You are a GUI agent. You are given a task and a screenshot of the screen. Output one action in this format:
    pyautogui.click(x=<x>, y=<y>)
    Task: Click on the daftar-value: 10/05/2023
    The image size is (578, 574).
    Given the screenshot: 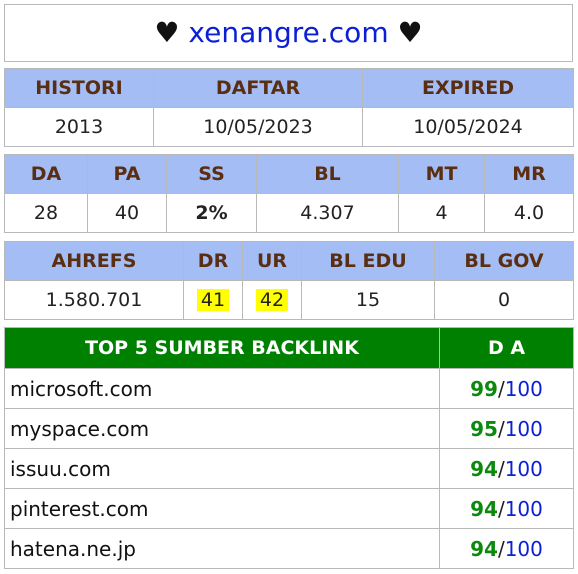 What is the action you would take?
    pyautogui.click(x=258, y=127)
    